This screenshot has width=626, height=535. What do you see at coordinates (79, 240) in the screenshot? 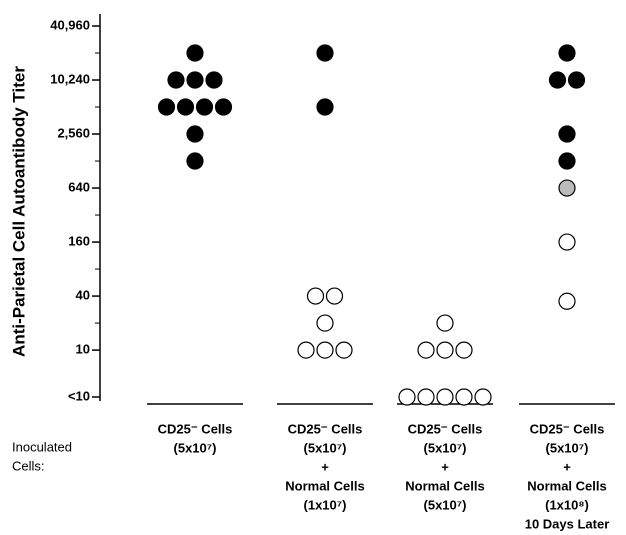
I see `y-tick-label: 160` at bounding box center [79, 240].